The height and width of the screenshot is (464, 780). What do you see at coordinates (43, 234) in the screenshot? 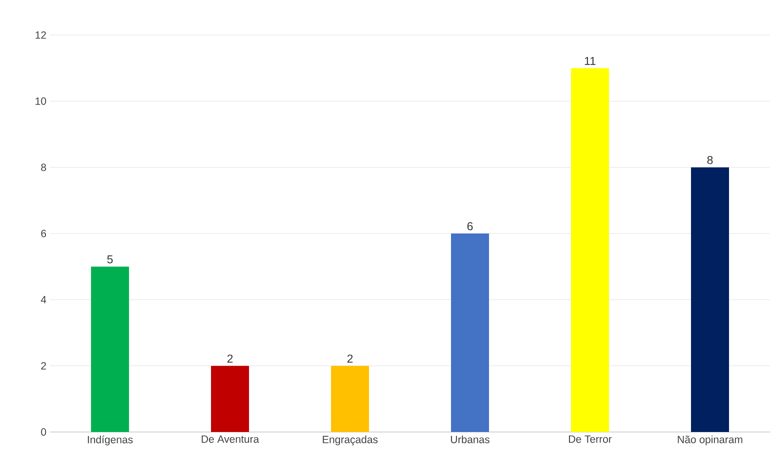
I see `y-tick-label: 6` at bounding box center [43, 234].